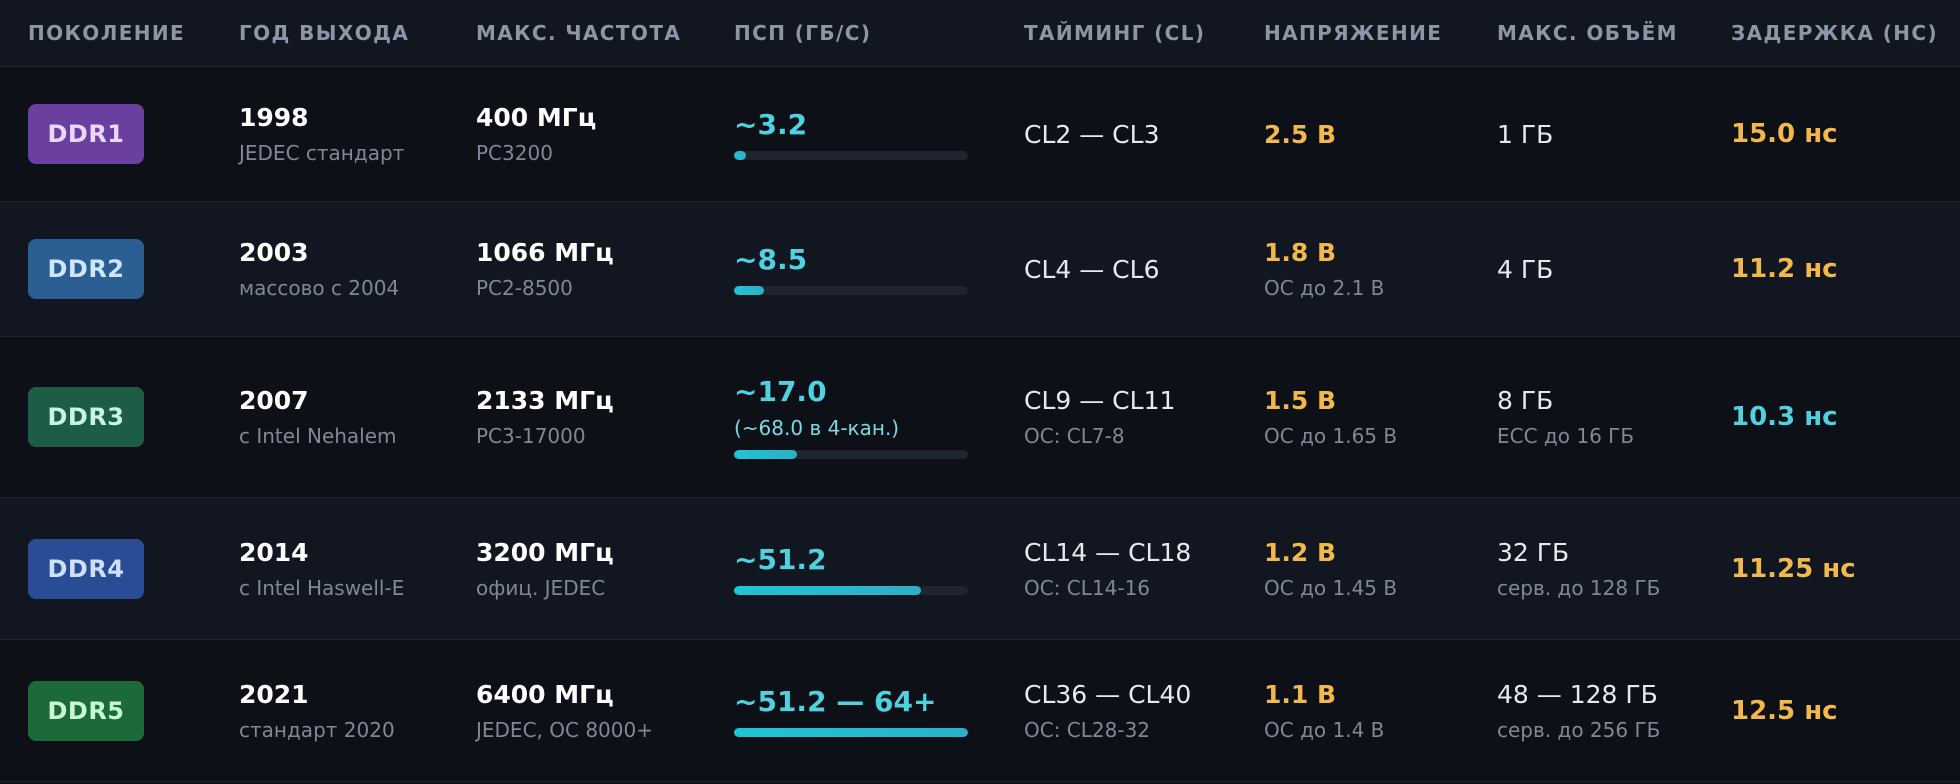 This screenshot has width=1960, height=784. Describe the element at coordinates (1324, 288) in the screenshot. I see `voltage-oc-note: OC до 2.1 В` at that location.